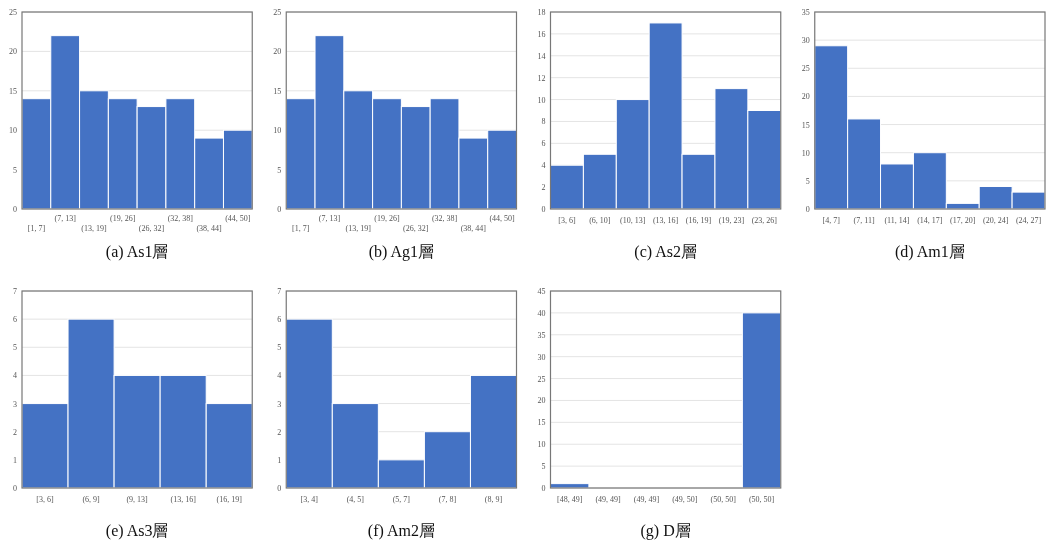  Describe the element at coordinates (570, 499) in the screenshot. I see `x-tick-label: [48, 49]` at that location.